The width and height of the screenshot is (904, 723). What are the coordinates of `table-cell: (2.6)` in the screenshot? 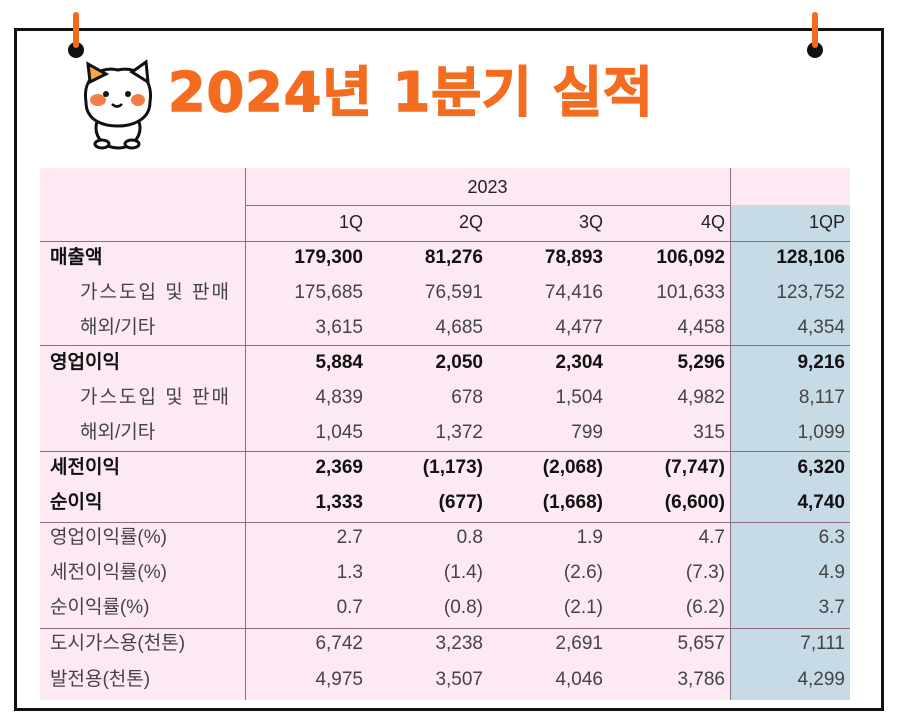 It's located at (583, 572).